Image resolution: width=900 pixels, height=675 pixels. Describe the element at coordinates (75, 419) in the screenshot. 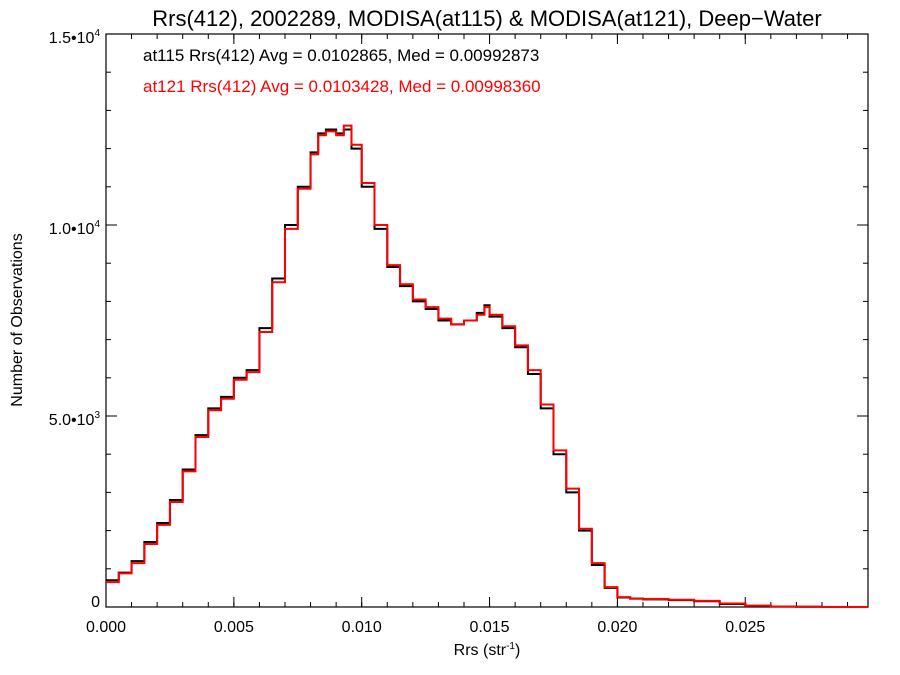

I see `y-tick-label: 5.0•103` at that location.